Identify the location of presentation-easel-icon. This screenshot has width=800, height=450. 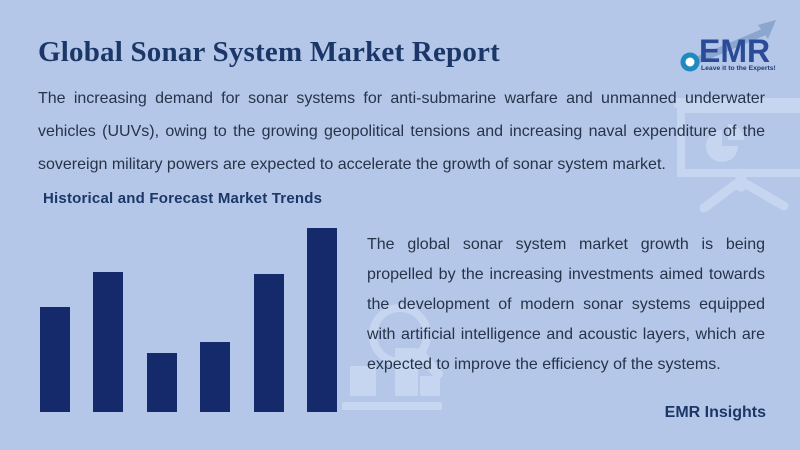
(737, 155).